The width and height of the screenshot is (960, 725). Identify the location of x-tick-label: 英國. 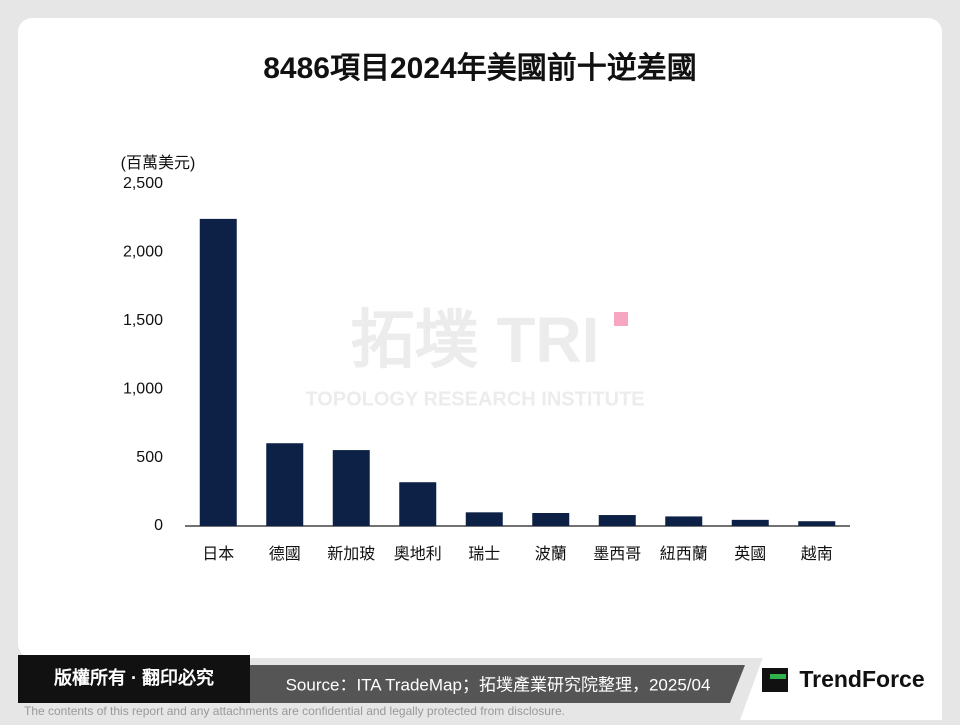
(750, 554).